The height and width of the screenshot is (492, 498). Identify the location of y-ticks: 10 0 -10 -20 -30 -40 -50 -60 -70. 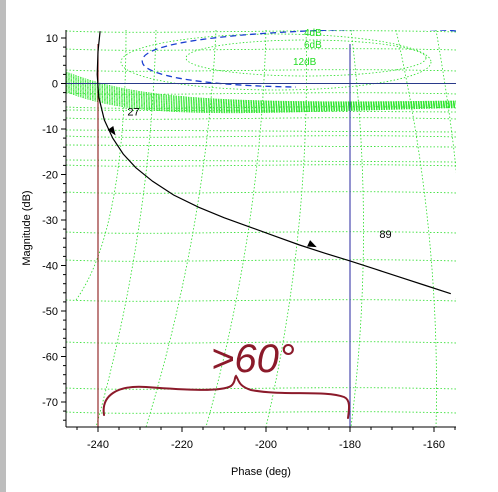
(54, 227).